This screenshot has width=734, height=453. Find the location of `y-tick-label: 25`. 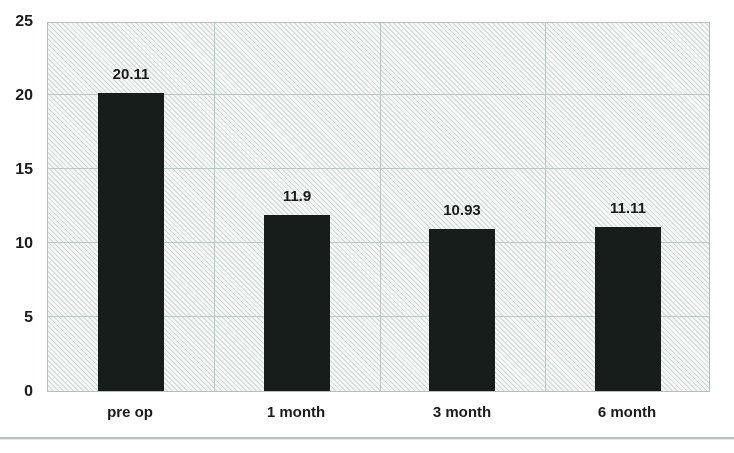

y-tick-label: 25 is located at coordinates (24, 21).